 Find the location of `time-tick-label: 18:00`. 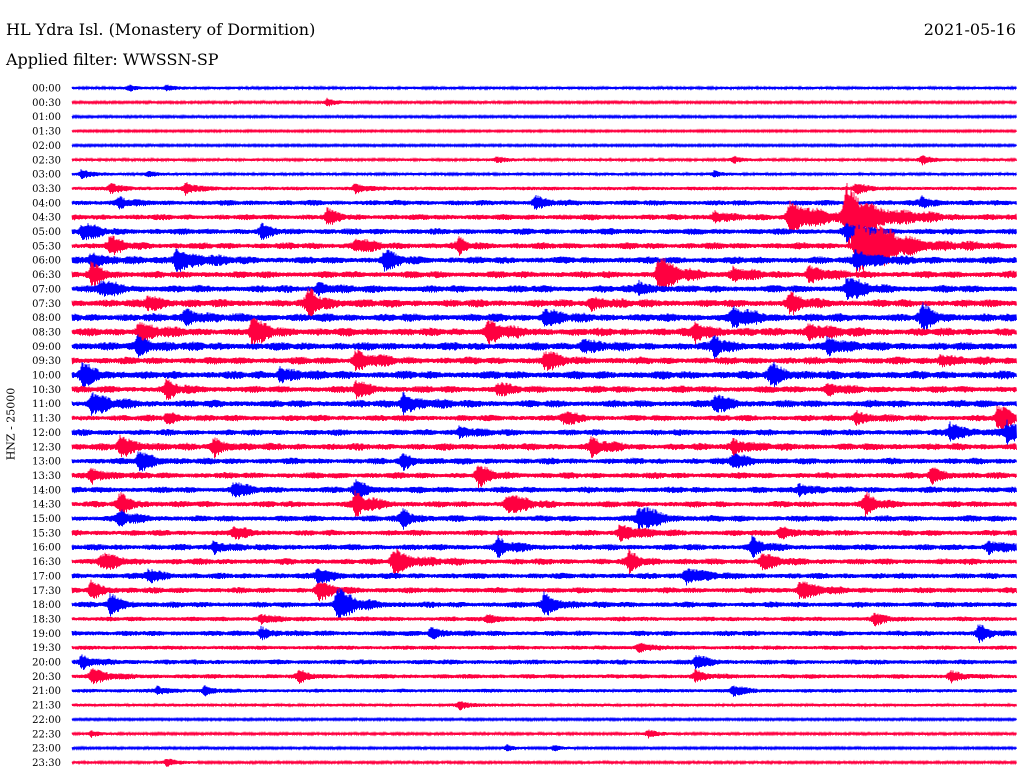

time-tick-label: 18:00 is located at coordinates (46, 605).